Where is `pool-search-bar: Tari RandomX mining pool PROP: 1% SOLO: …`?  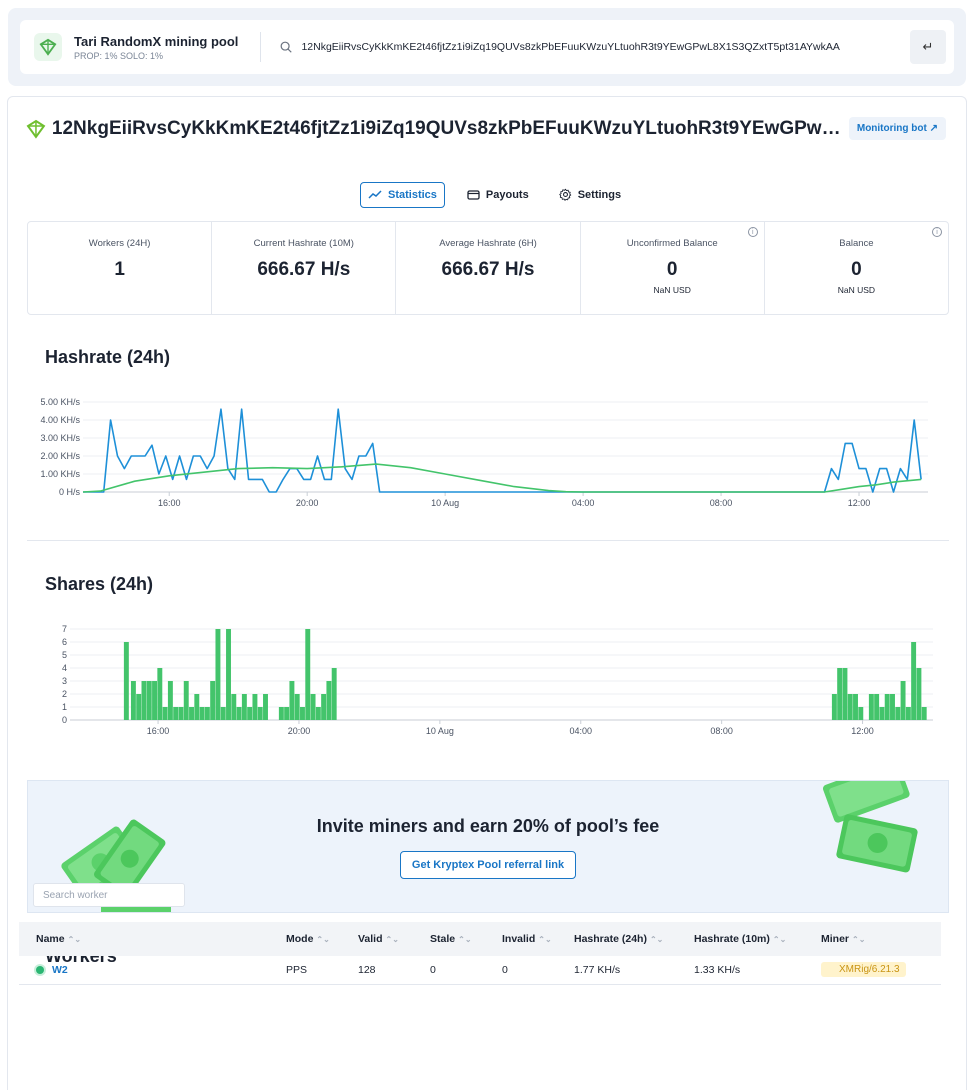 pool-search-bar: Tari RandomX mining pool PROP: 1% SOLO: … is located at coordinates (487, 47).